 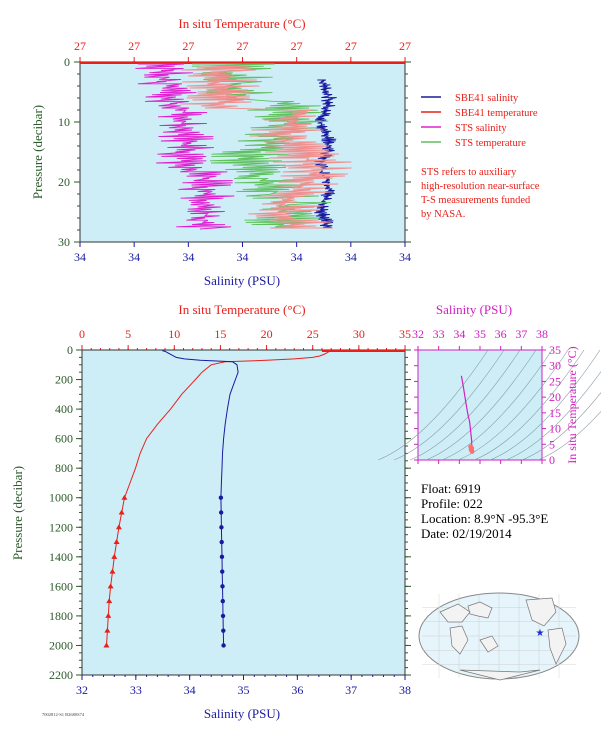 I want to click on info-float: Float: 6919, so click(x=451, y=488).